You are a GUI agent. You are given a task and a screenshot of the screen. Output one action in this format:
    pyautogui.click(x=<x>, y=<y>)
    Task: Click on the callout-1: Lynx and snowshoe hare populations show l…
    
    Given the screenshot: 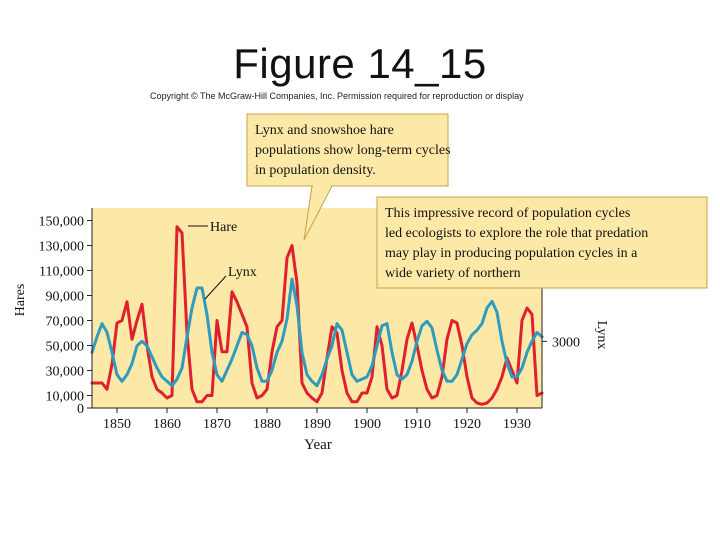 What is the action you would take?
    pyautogui.click(x=348, y=177)
    